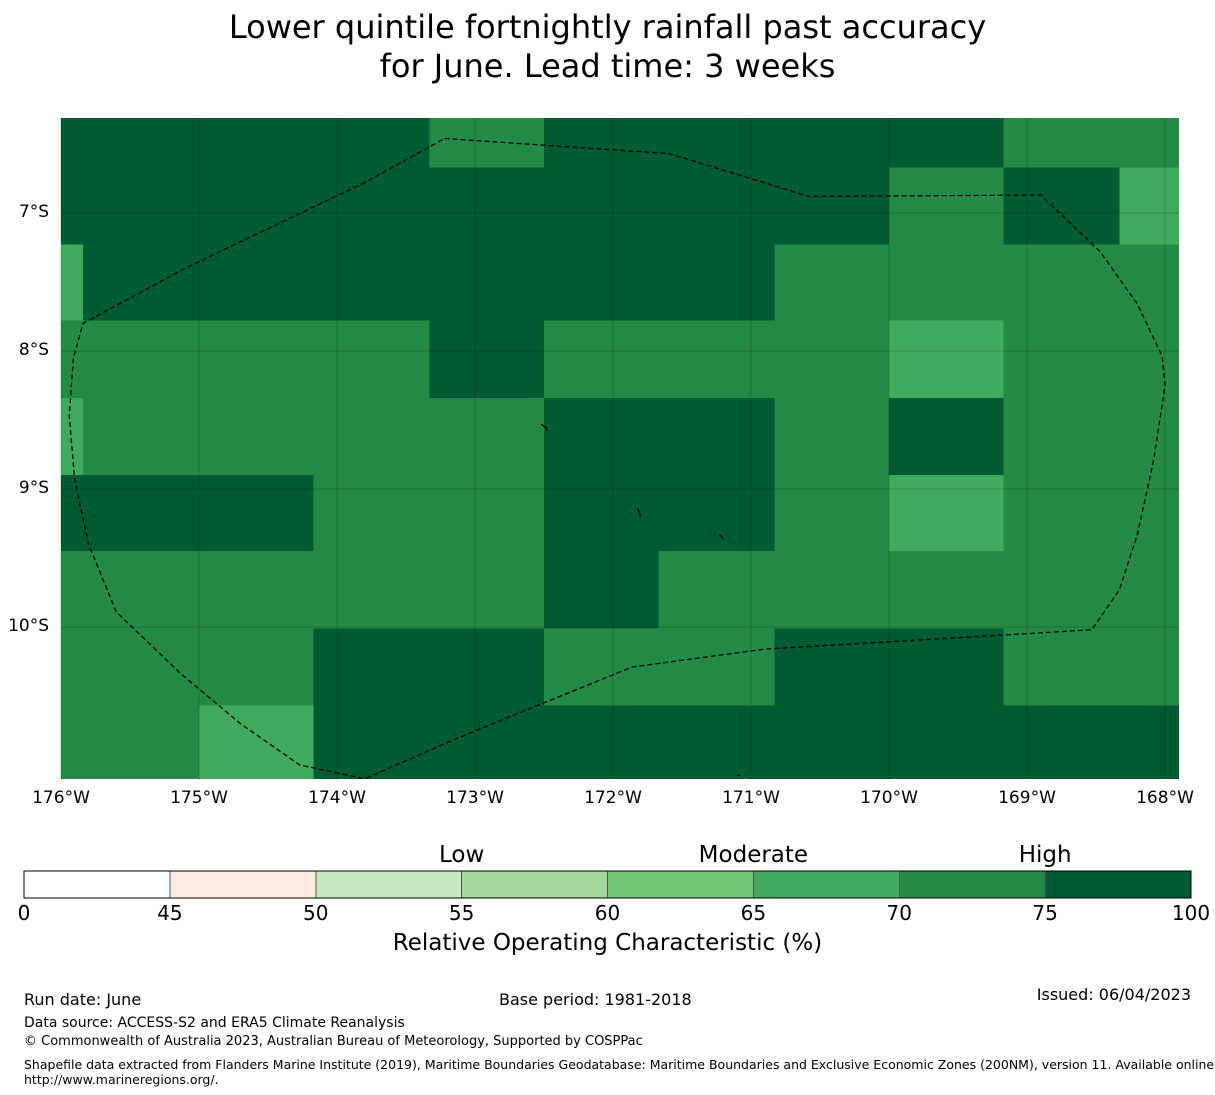  Describe the element at coordinates (889, 798) in the screenshot. I see `longitude-tick-label: 170°W` at that location.